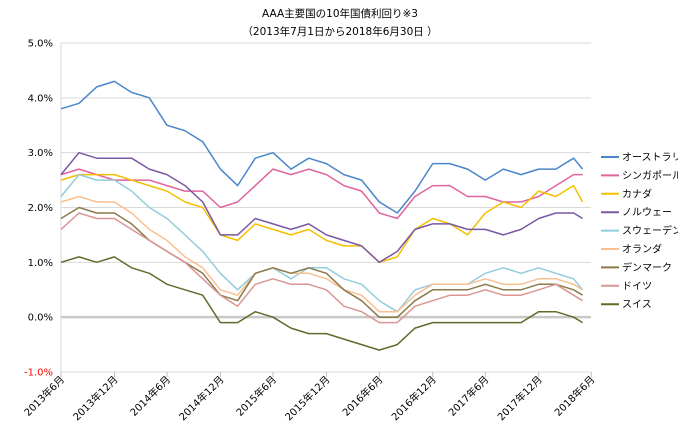 This screenshot has height=445, width=678. What do you see at coordinates (642, 249) in the screenshot?
I see `legend-label: オランダ` at bounding box center [642, 249].